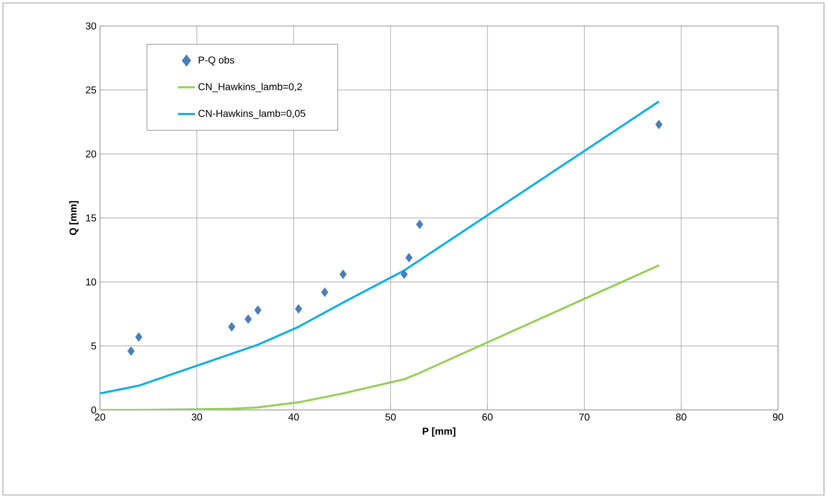 The image size is (827, 498). I want to click on x-tick-label: 60, so click(487, 417).